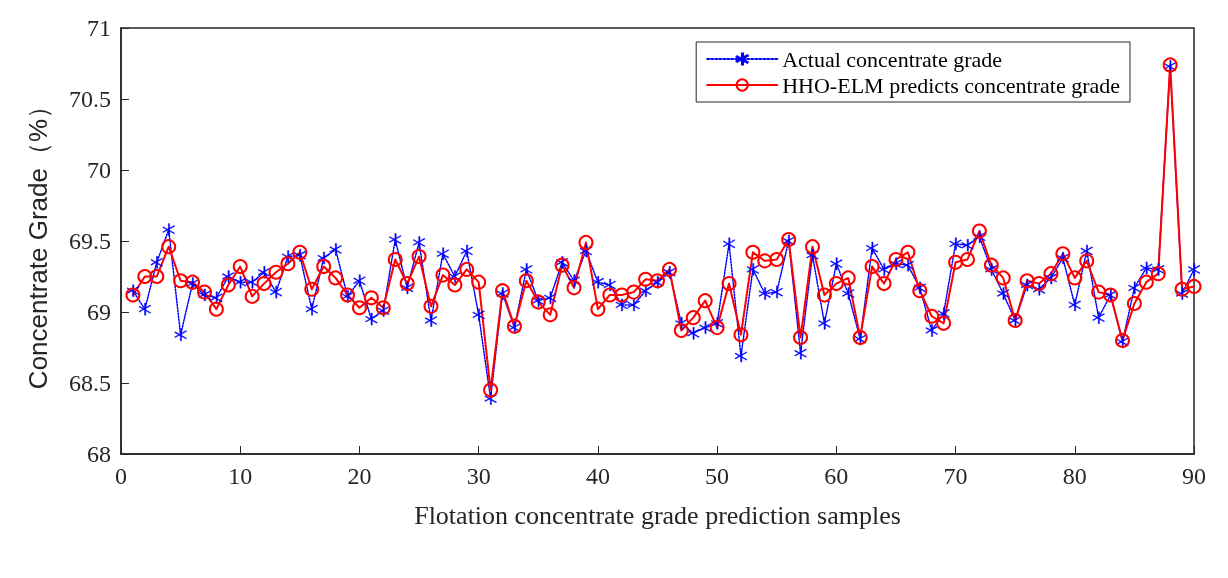  I want to click on y-tick-label: 70, so click(99, 170).